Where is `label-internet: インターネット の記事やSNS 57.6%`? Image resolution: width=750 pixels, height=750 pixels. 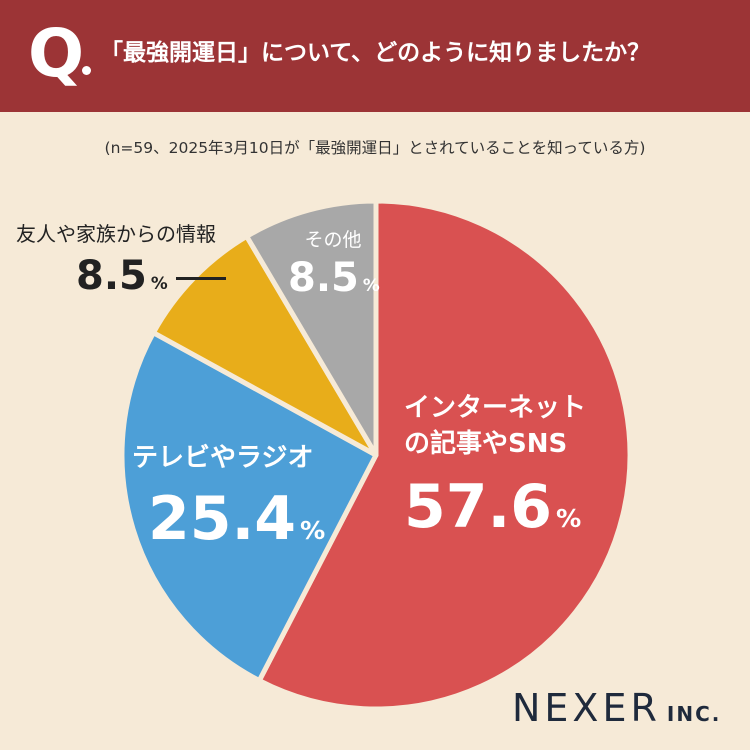 label-internet: インターネット の記事やSNS 57.6% is located at coordinates (495, 470).